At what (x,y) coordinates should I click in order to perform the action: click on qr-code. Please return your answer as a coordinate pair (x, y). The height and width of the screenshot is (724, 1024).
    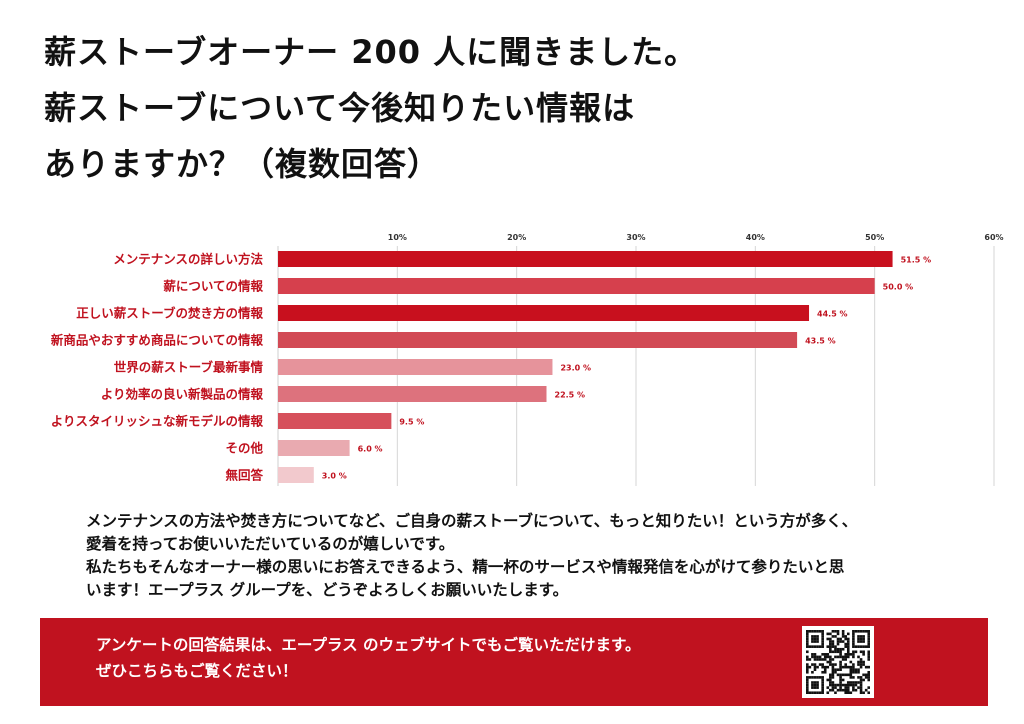
    Looking at the image, I should click on (838, 662).